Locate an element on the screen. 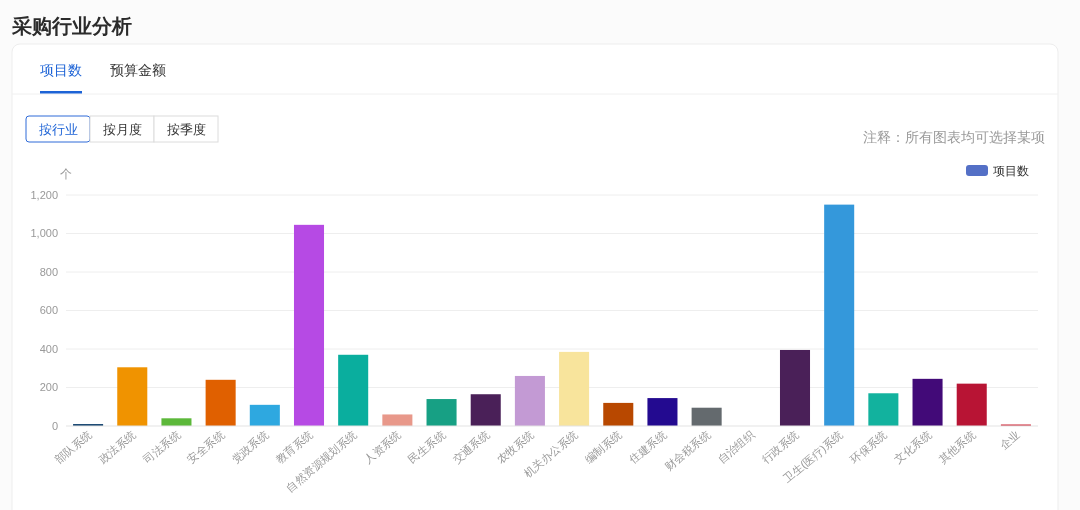 The width and height of the screenshot is (1080, 510). text: 项目数 is located at coordinates (61, 70).